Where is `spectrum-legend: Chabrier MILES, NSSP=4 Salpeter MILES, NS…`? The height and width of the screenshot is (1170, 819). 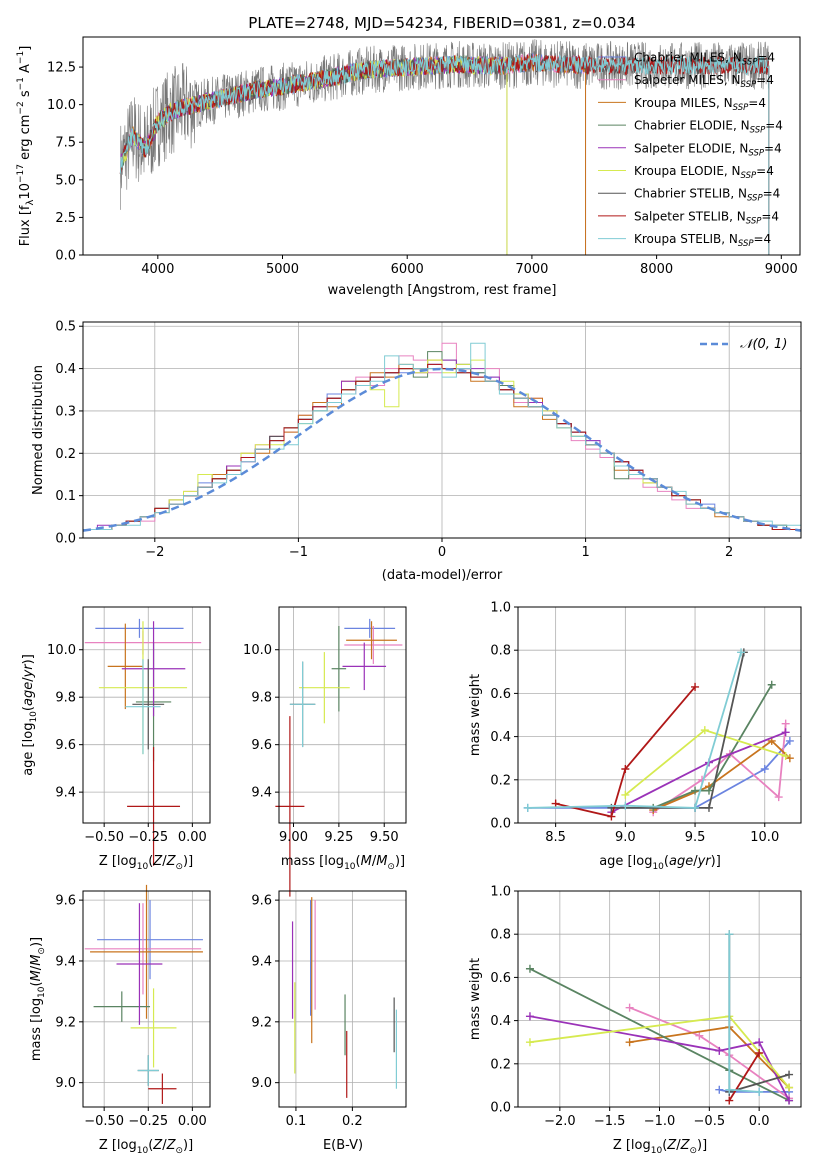
spectrum-legend: Chabrier MILES, NSSP=4 Salpeter MILES, NS… is located at coordinates (690, 150).